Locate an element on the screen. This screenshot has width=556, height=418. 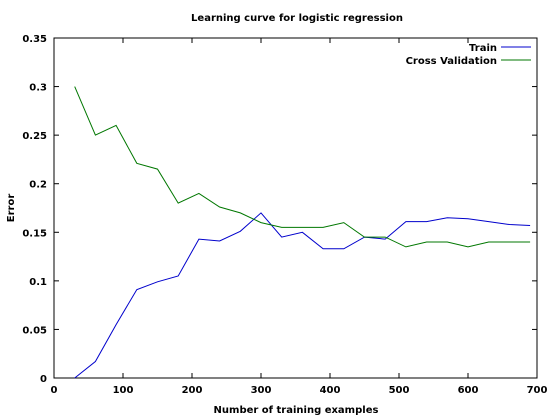
legend: Train Cross Validation is located at coordinates (468, 55).